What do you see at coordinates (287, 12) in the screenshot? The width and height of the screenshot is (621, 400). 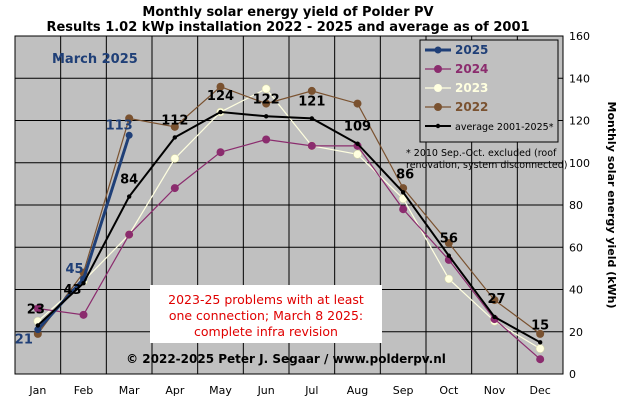 I see `chart-title: Monthly solar energy yield of Polder PV` at bounding box center [287, 12].